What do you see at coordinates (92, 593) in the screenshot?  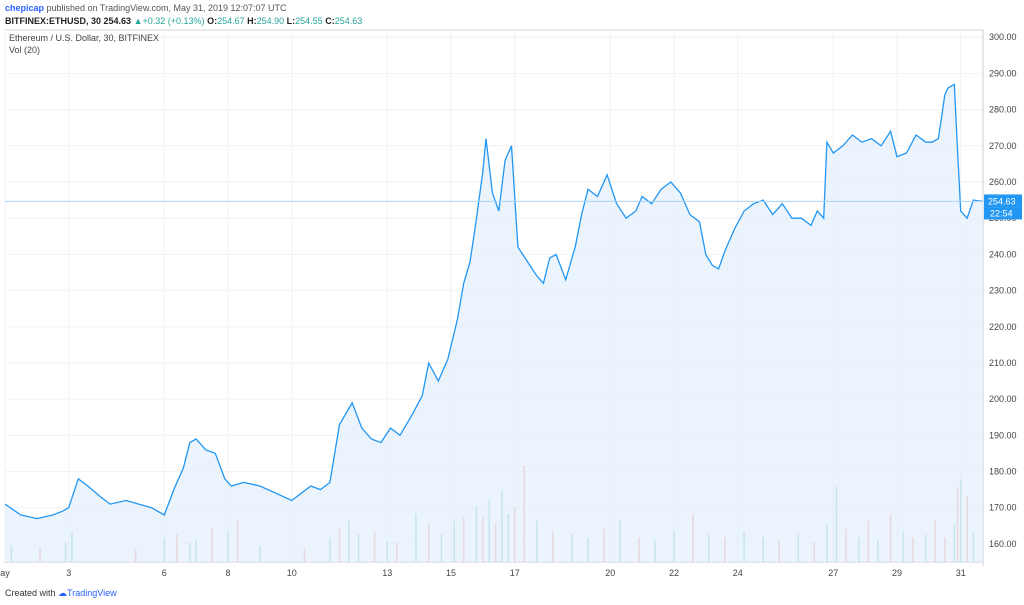 I see `tradingview-brand: TradingView` at bounding box center [92, 593].